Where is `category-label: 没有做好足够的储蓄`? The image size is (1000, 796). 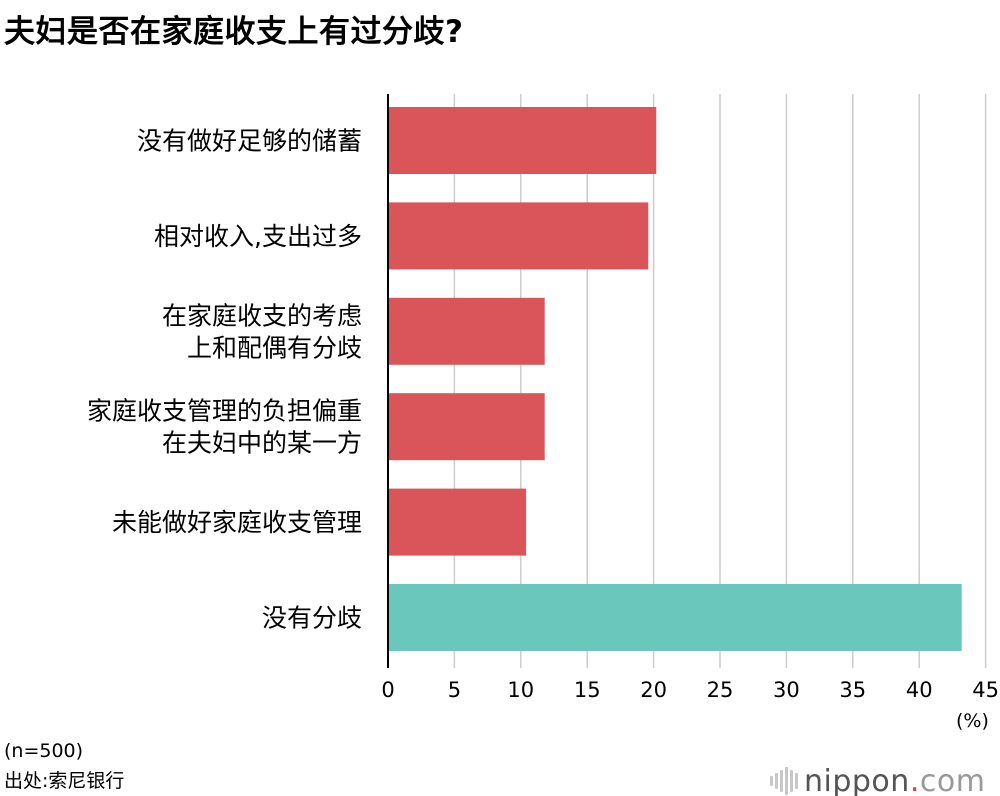 category-label: 没有做好足够的储蓄 is located at coordinates (249, 141).